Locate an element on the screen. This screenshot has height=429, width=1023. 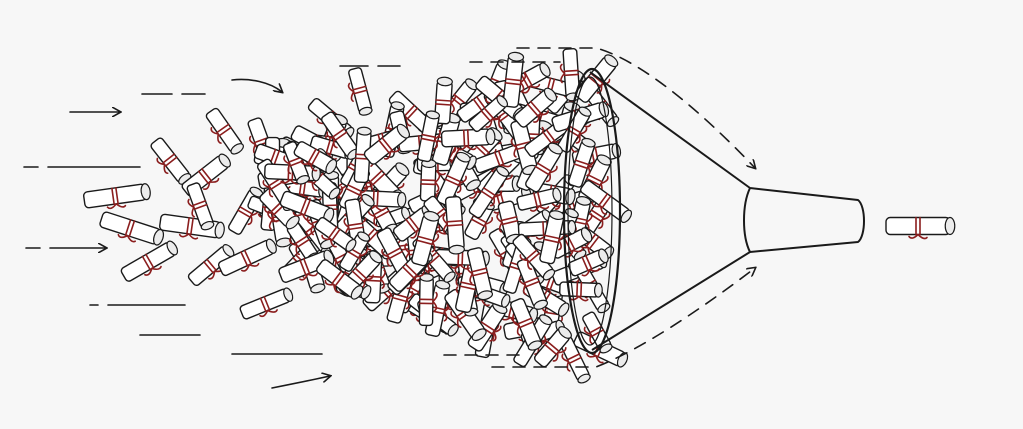
output-scroll is located at coordinates (920, 228).